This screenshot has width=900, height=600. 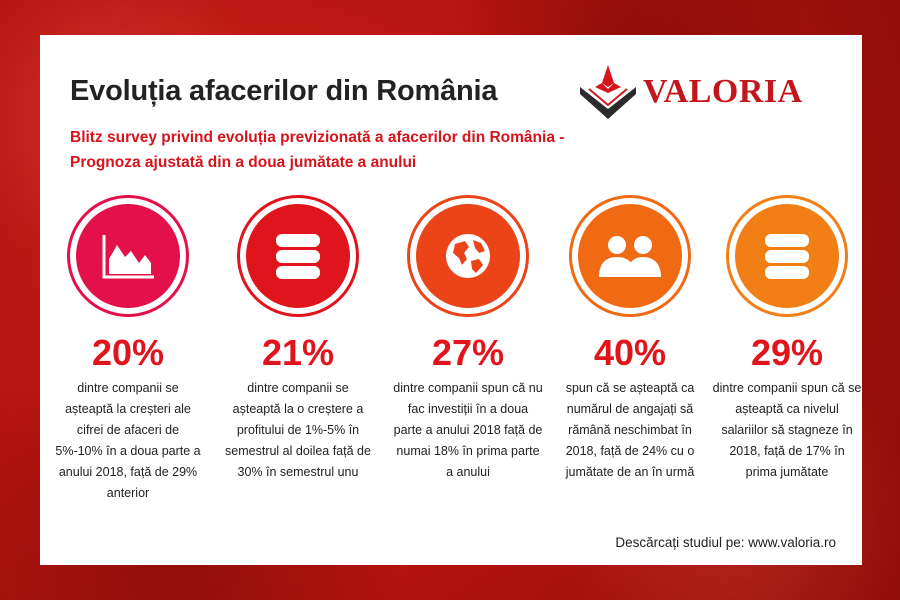 I want to click on valoria-logo-icon, so click(x=608, y=92).